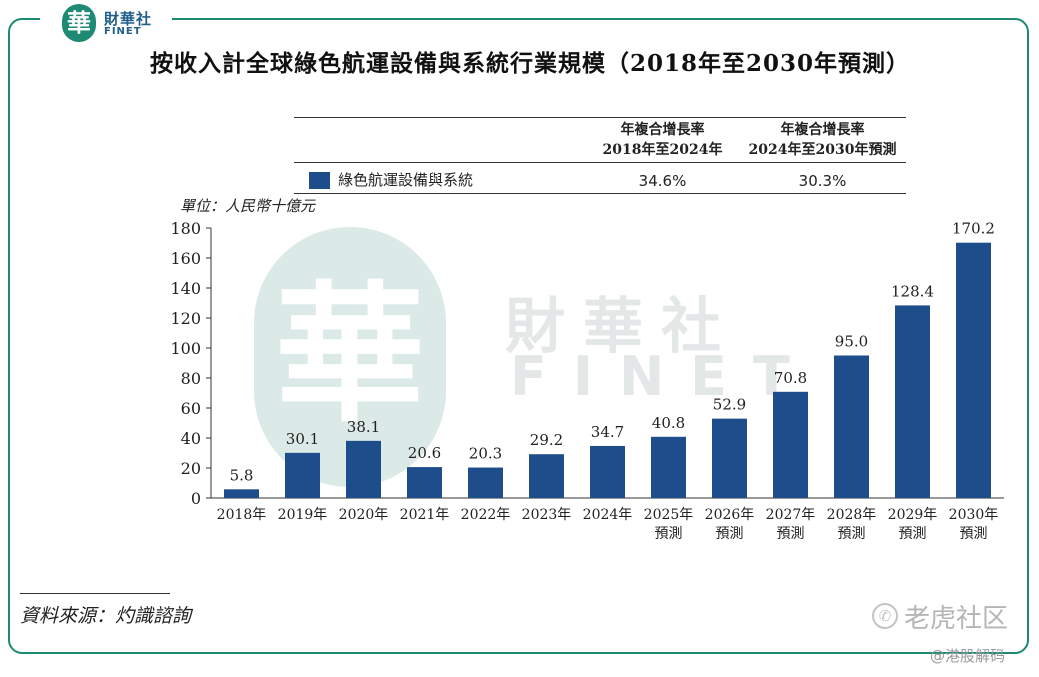  What do you see at coordinates (485, 454) in the screenshot?
I see `data-label: 20.3` at bounding box center [485, 454].